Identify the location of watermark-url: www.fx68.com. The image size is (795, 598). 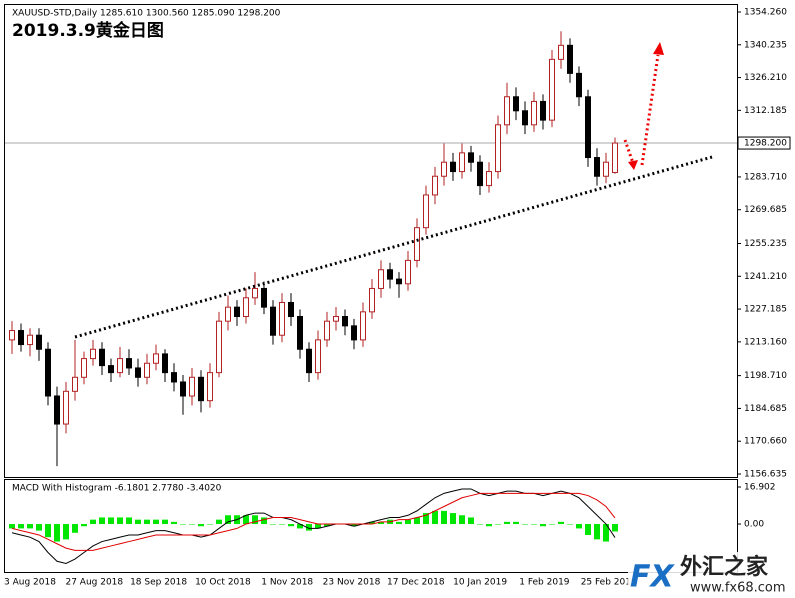
(738, 588).